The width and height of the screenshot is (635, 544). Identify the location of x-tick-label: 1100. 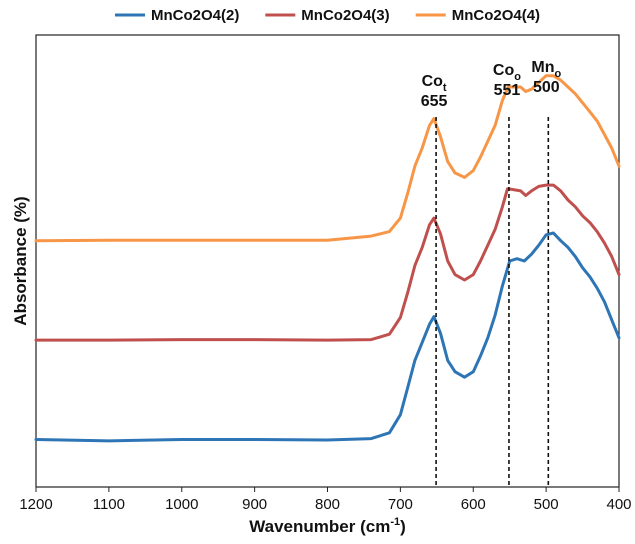
(109, 504).